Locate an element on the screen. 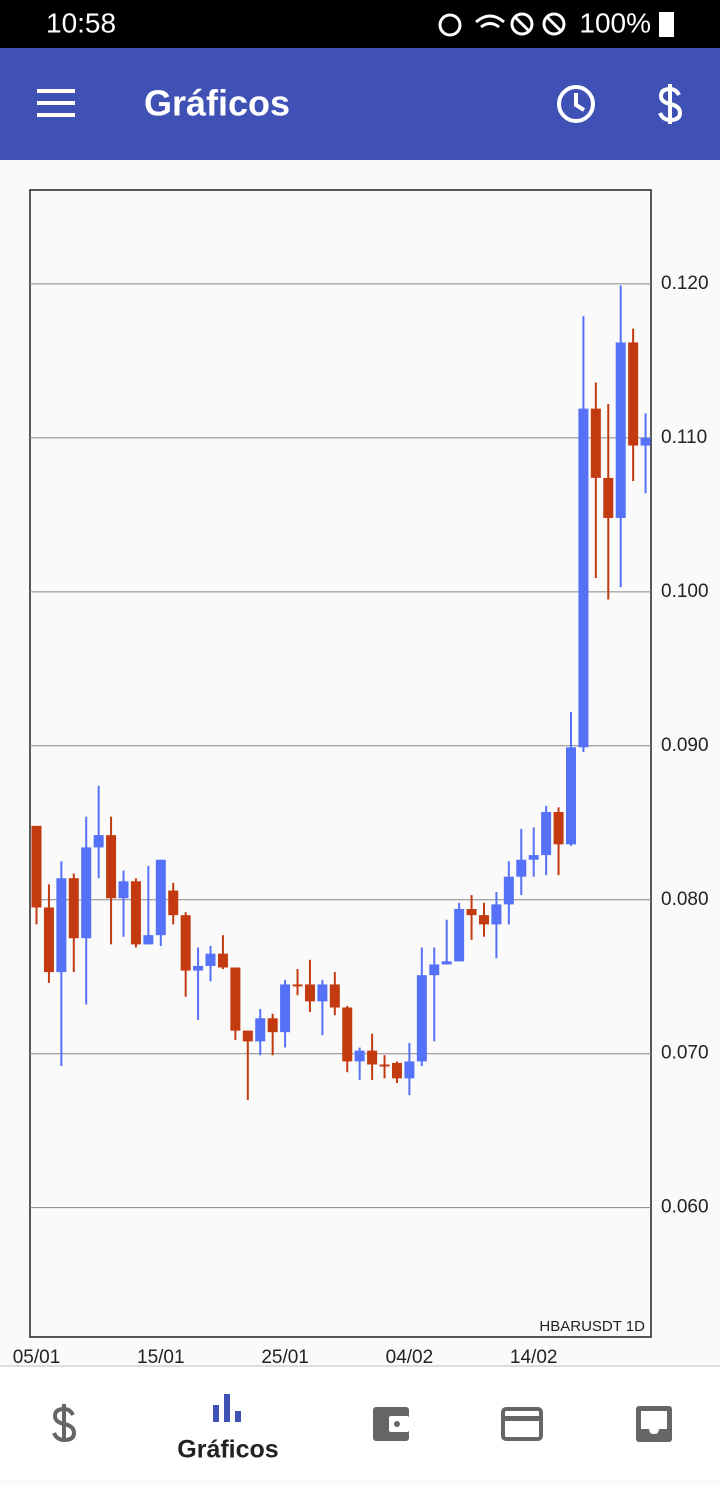 This screenshot has height=1485, width=720. y-tick-label: 0.090 is located at coordinates (685, 745).